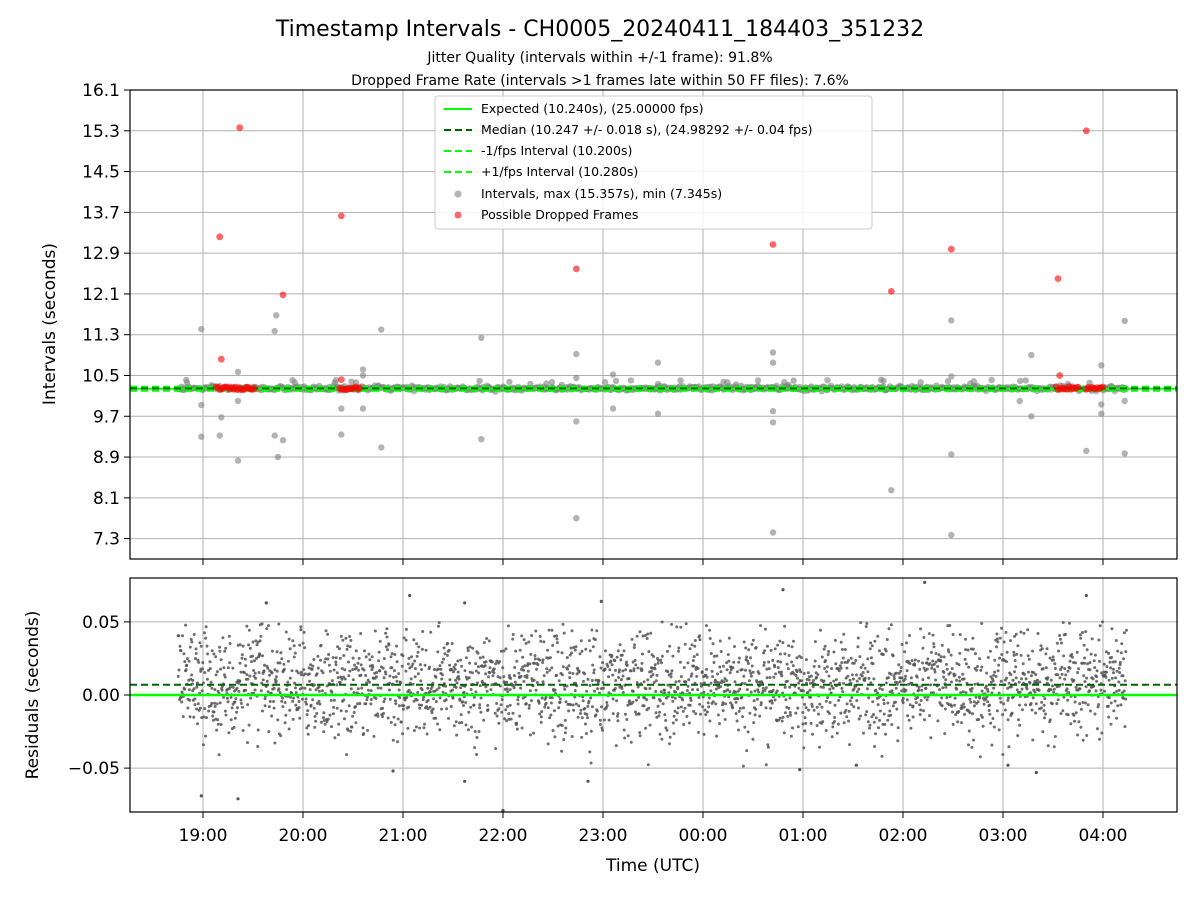  I want to click on interval-outlier-point, so click(363, 375).